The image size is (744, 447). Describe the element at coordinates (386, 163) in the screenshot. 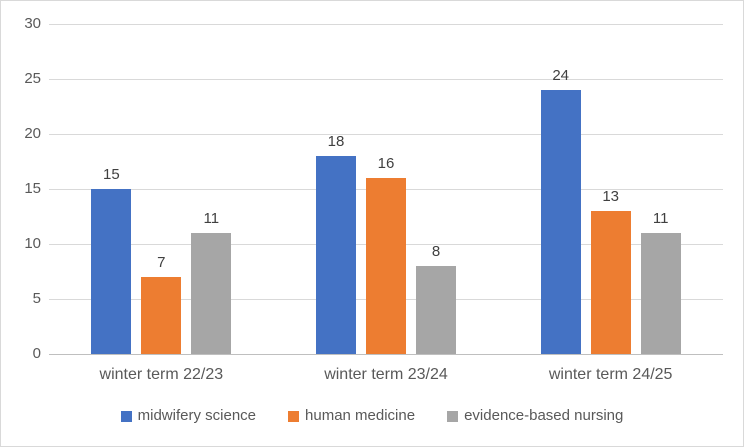

I see `data-label: 16` at that location.